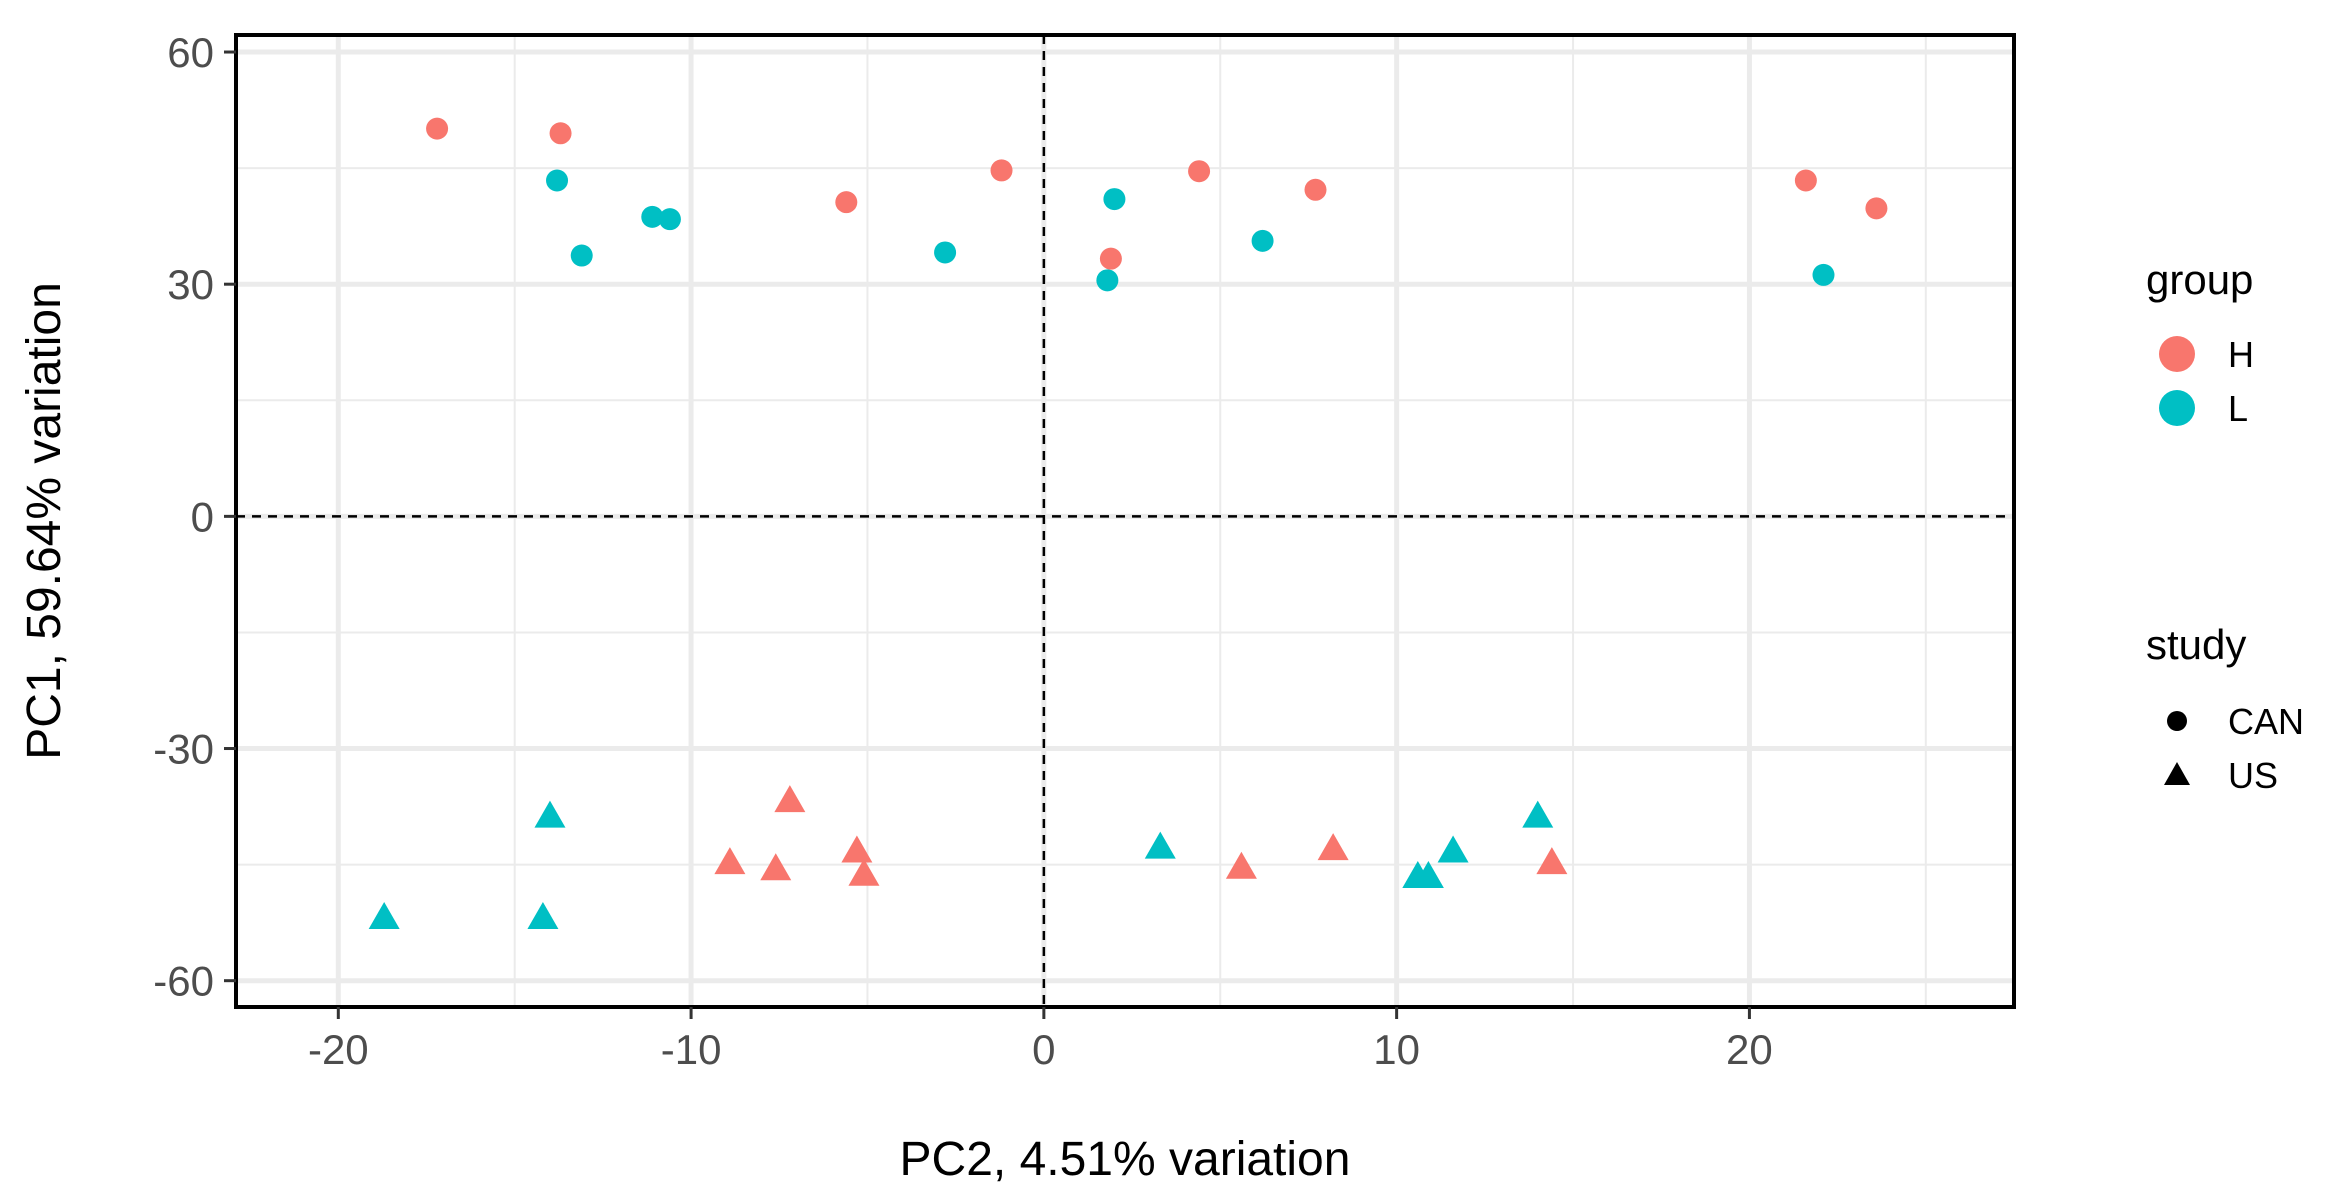 The image size is (2334, 1199). I want to click on legend-key-l, so click(2177, 408).